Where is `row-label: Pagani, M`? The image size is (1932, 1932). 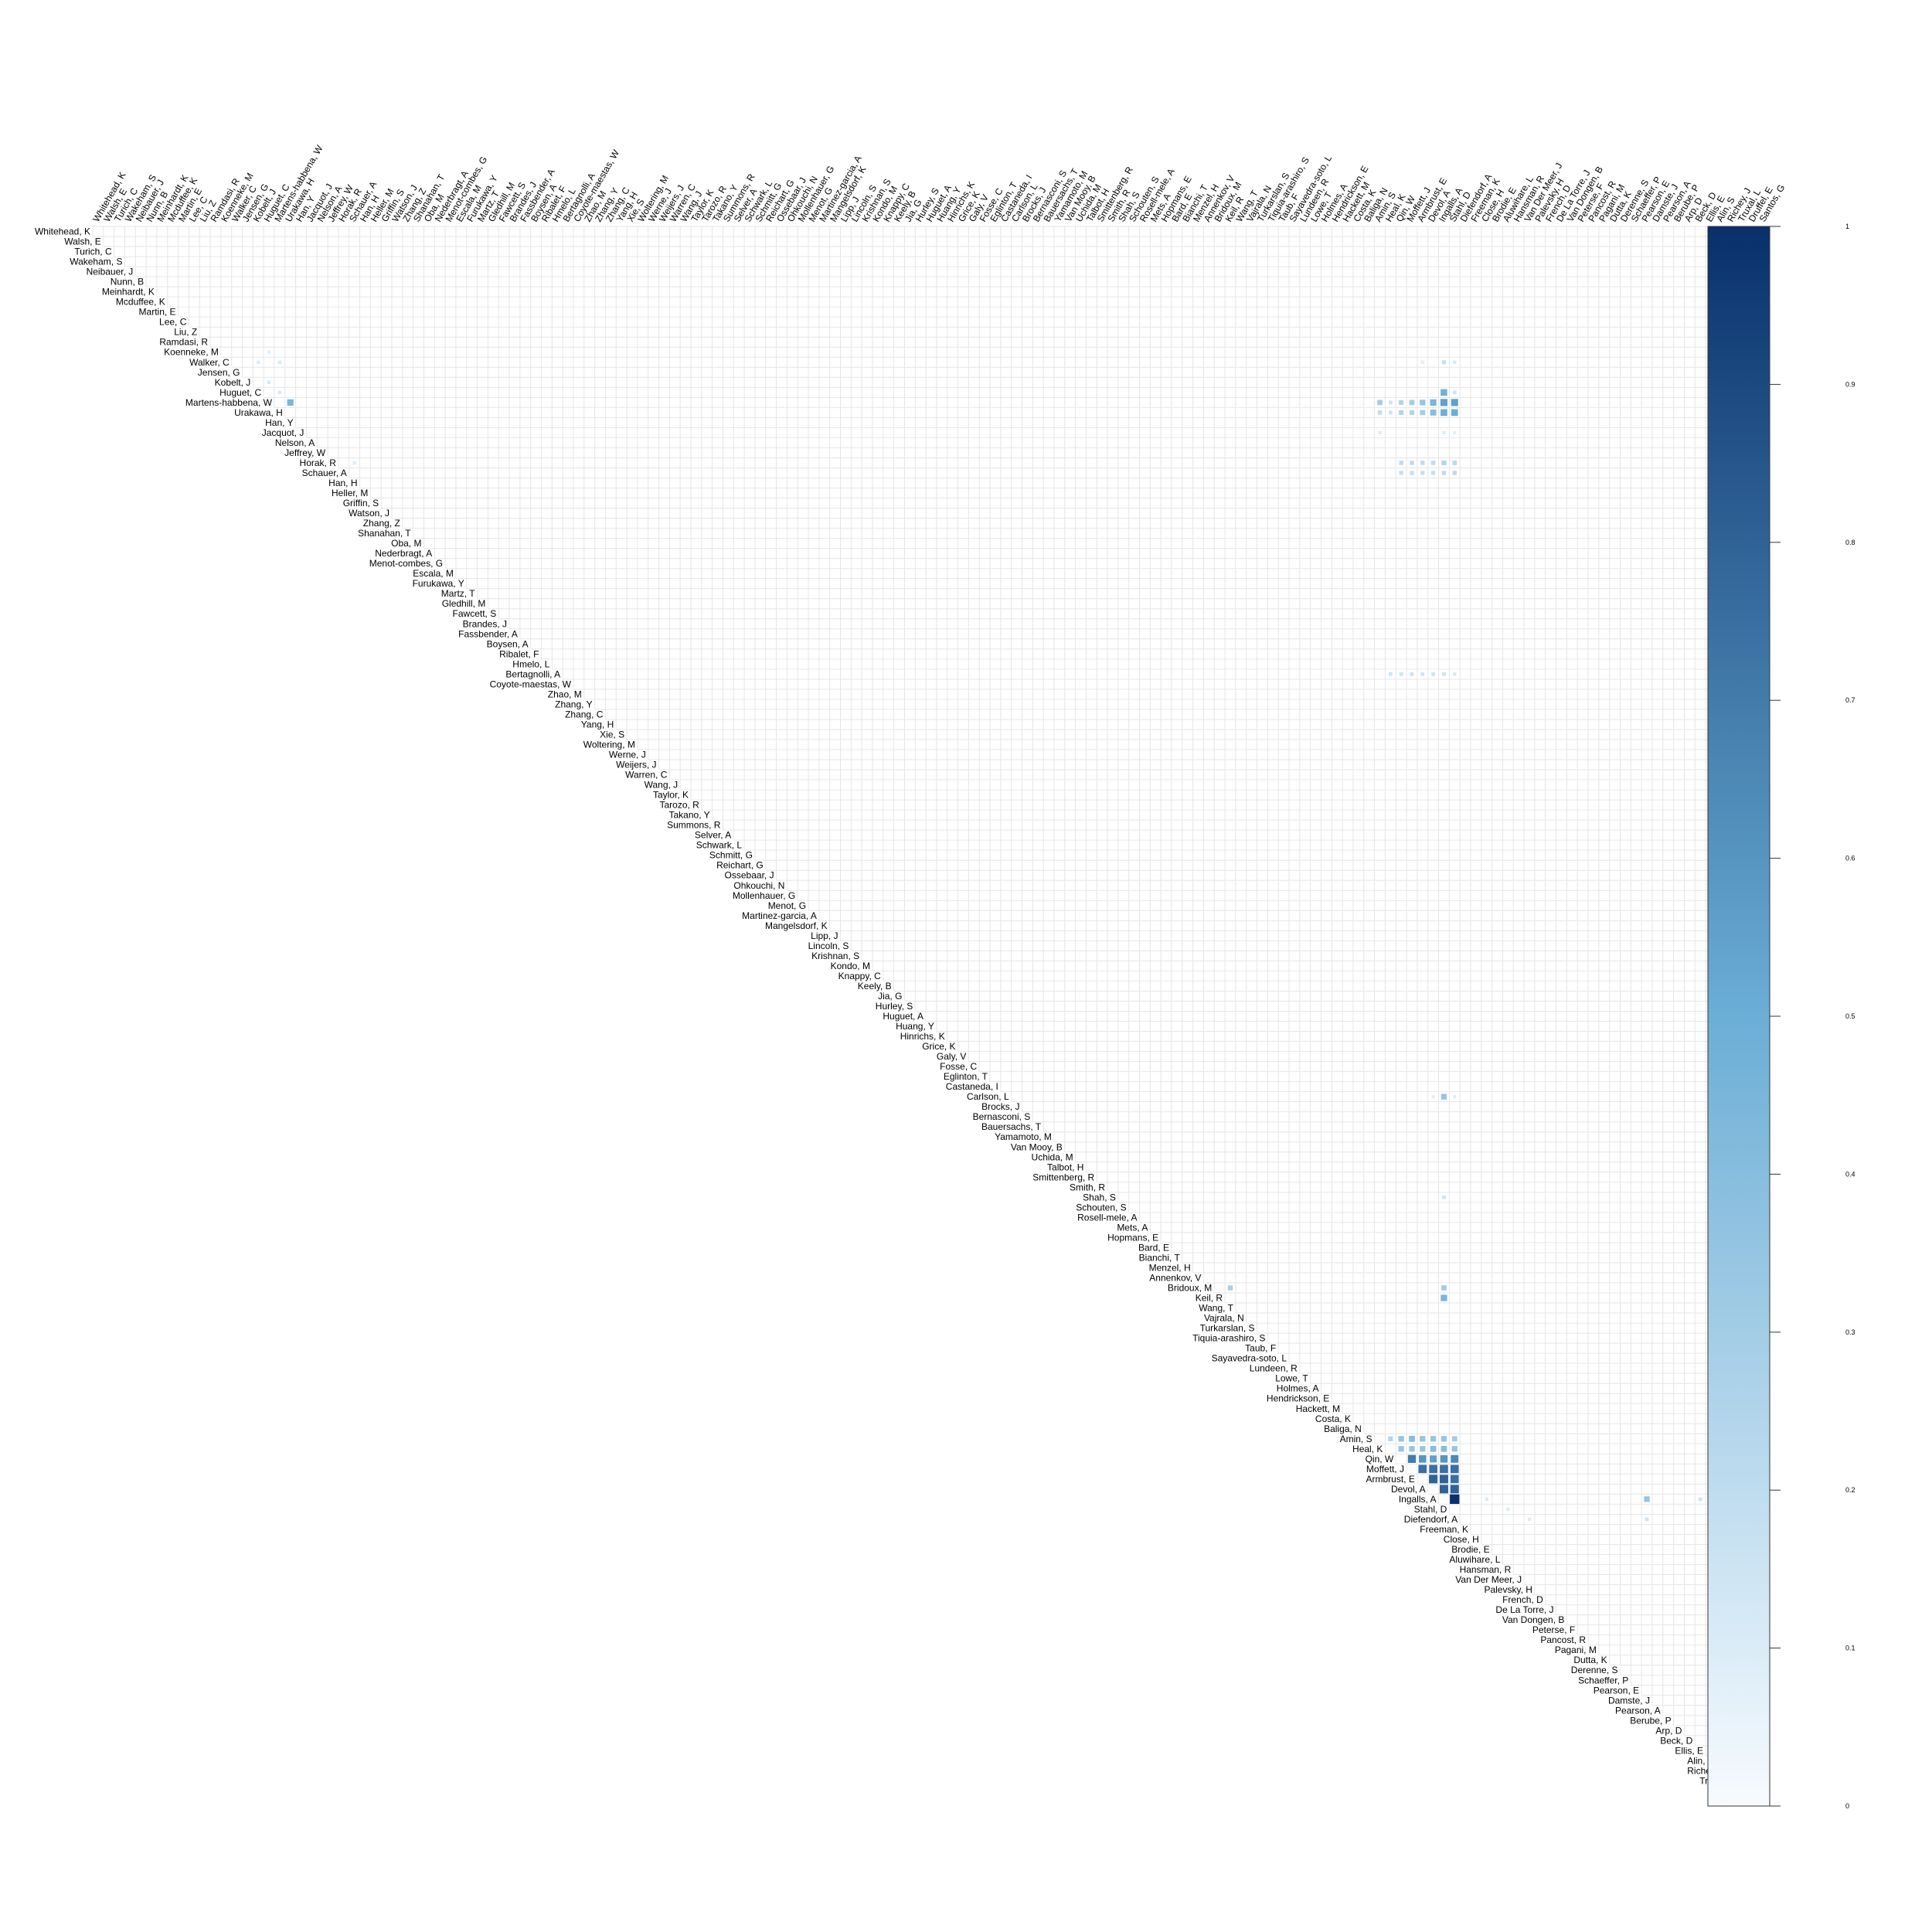
row-label: Pagani, M is located at coordinates (1576, 1650).